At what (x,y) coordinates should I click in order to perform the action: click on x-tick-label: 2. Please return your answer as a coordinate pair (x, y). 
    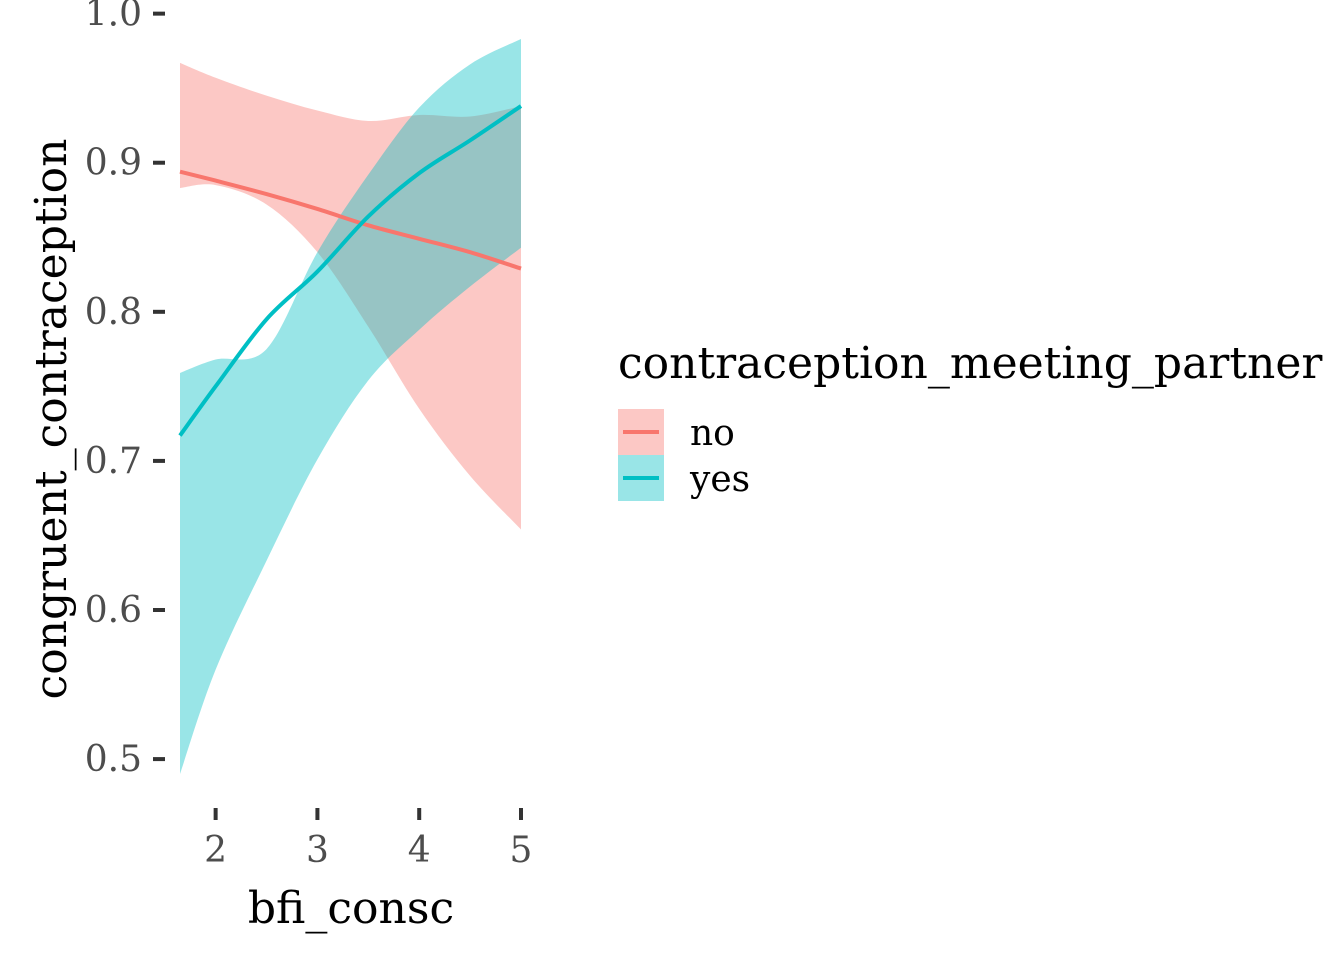
    Looking at the image, I should click on (215, 850).